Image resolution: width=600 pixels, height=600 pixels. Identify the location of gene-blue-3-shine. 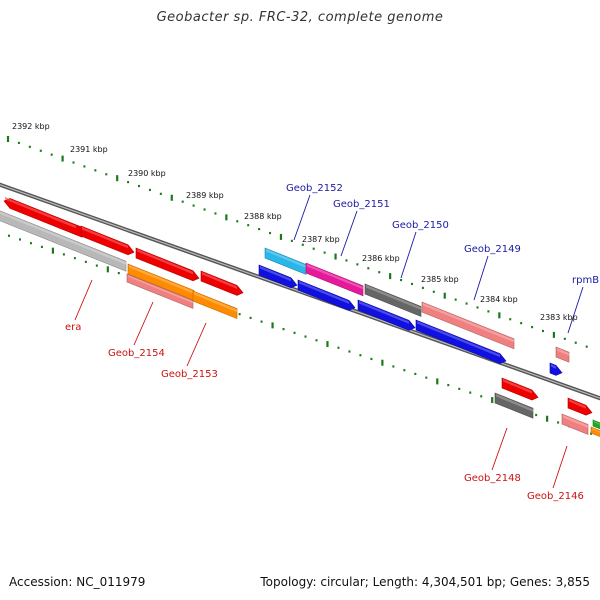
(384, 312).